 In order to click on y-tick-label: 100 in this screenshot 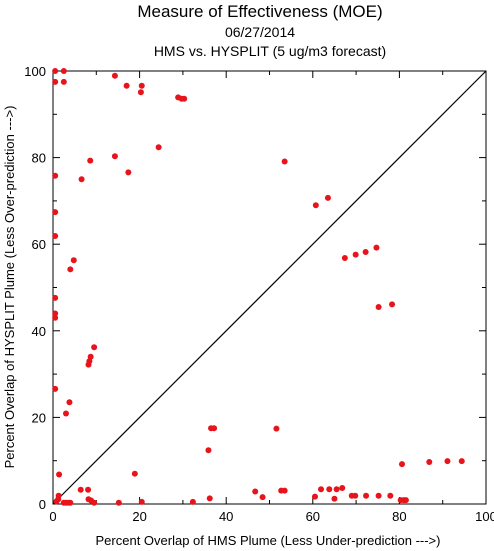, I will do `click(35, 71)`.